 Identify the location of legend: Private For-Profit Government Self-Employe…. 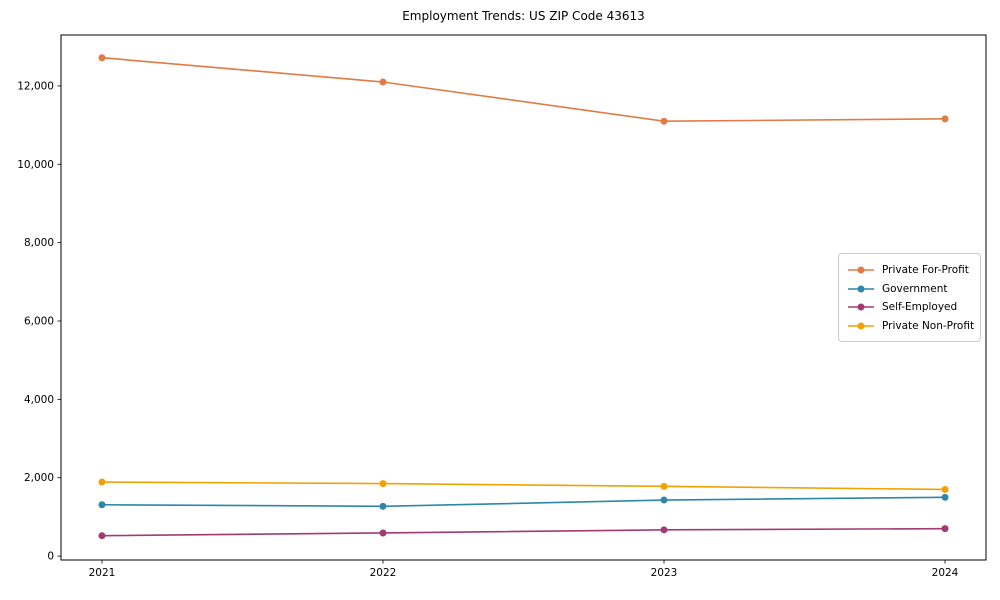
(909, 297).